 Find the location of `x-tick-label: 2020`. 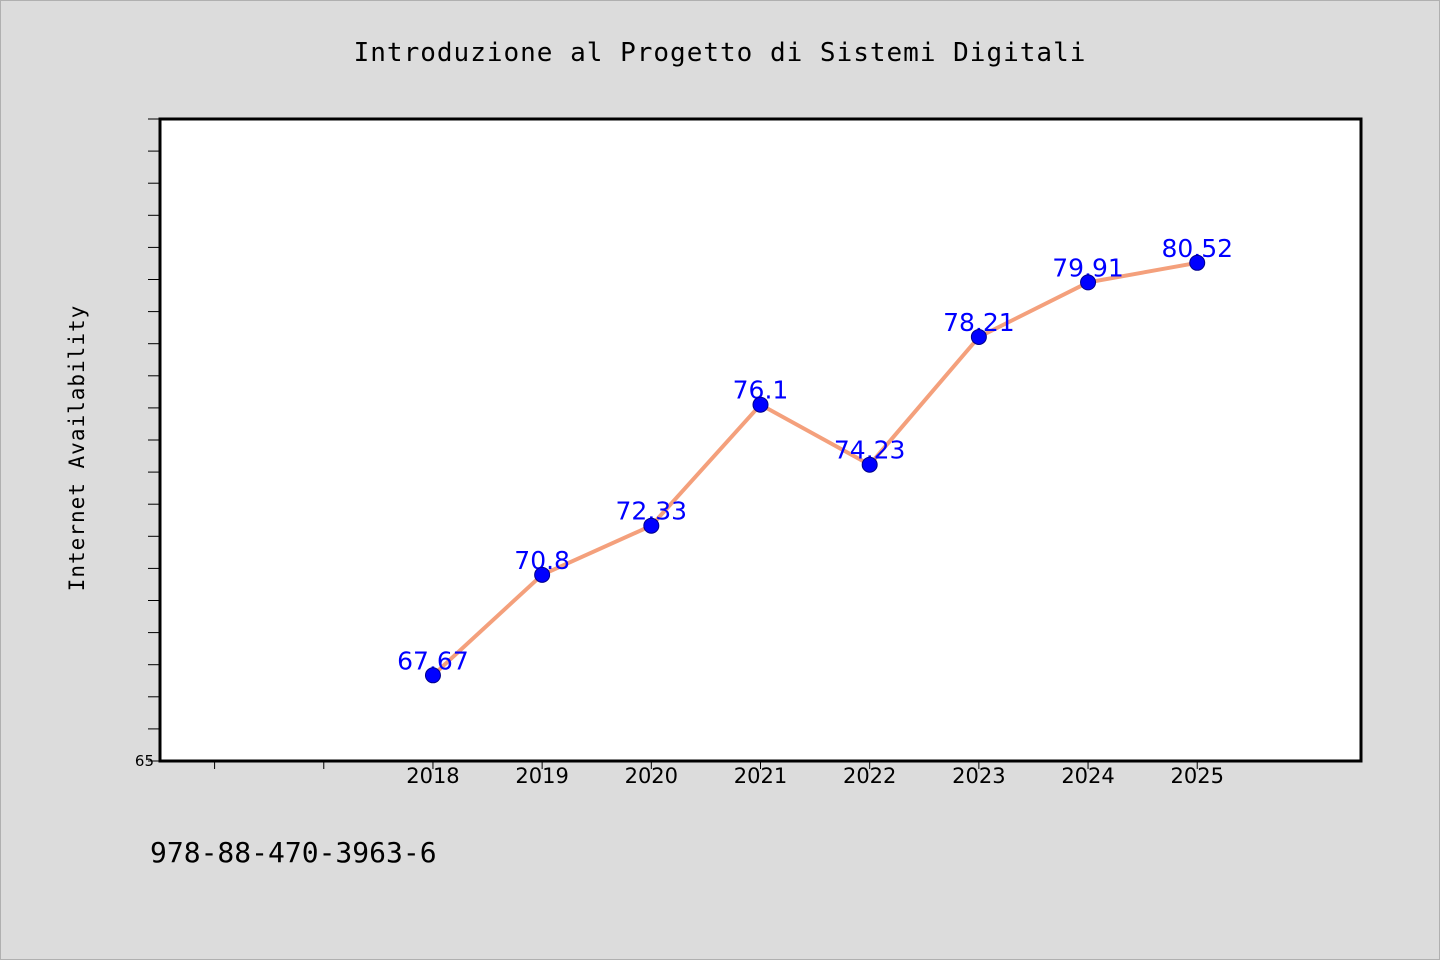

x-tick-label: 2020 is located at coordinates (651, 776).